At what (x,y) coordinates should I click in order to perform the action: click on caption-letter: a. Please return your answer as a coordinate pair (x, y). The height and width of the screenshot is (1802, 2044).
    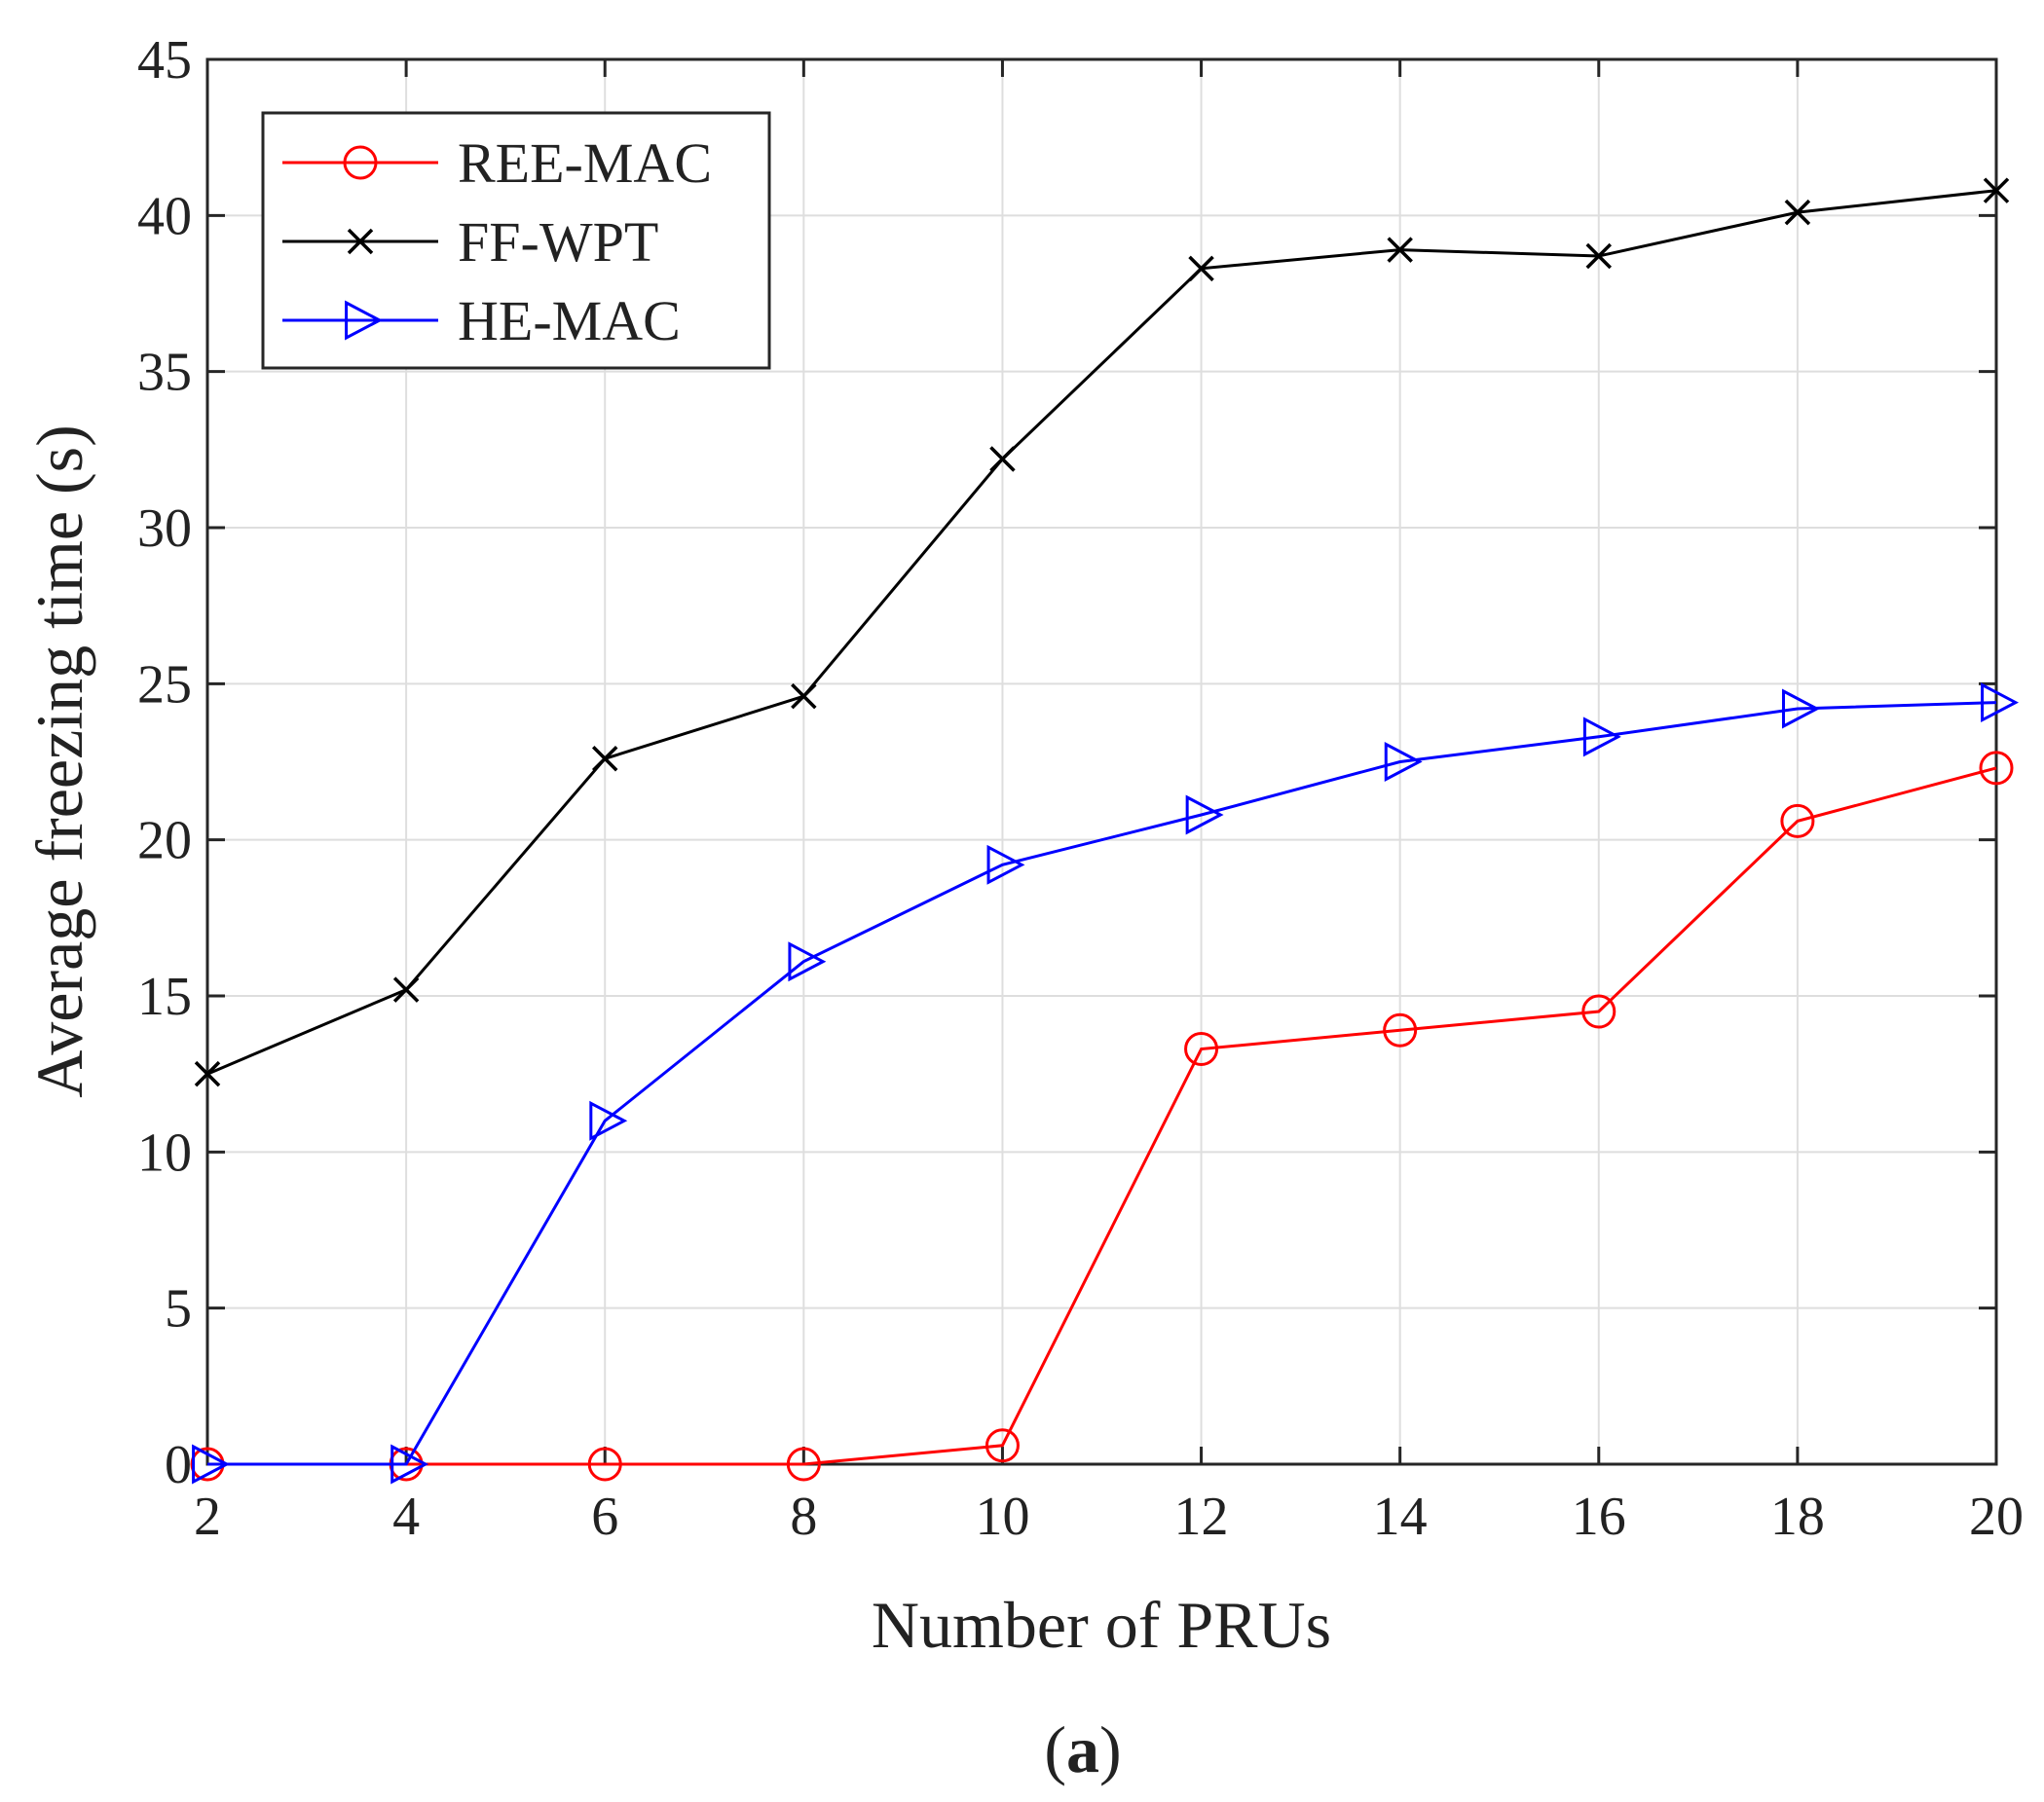
    Looking at the image, I should click on (1082, 1749).